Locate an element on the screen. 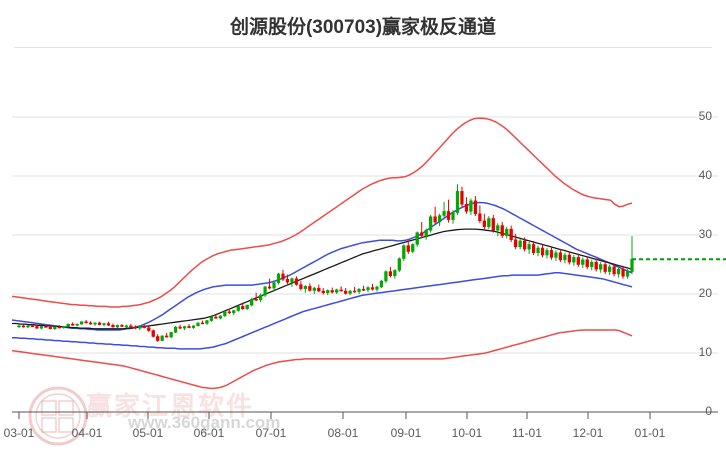 Image resolution: width=726 pixels, height=451 pixels. y-axis-tick-label: 30 is located at coordinates (705, 234).